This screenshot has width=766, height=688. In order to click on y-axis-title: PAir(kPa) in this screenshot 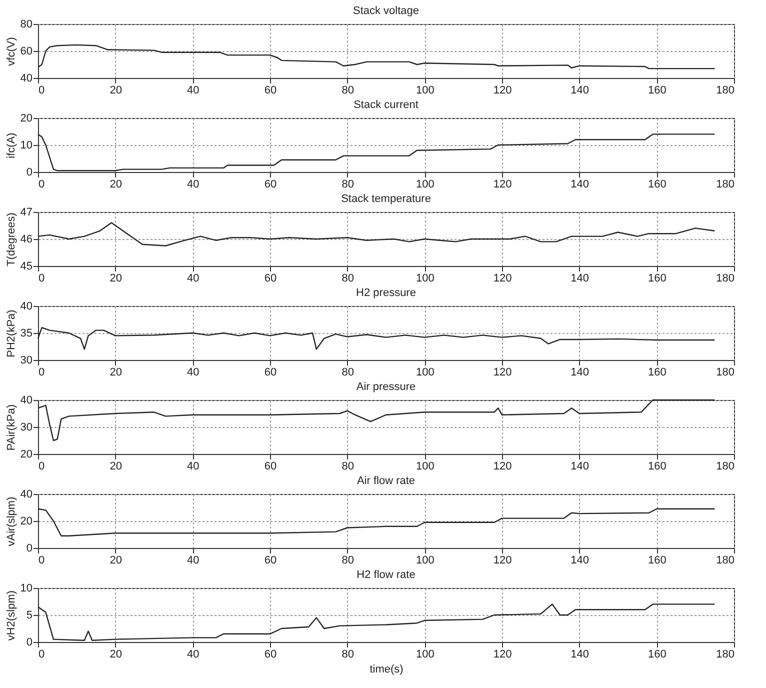, I will do `click(11, 427)`.